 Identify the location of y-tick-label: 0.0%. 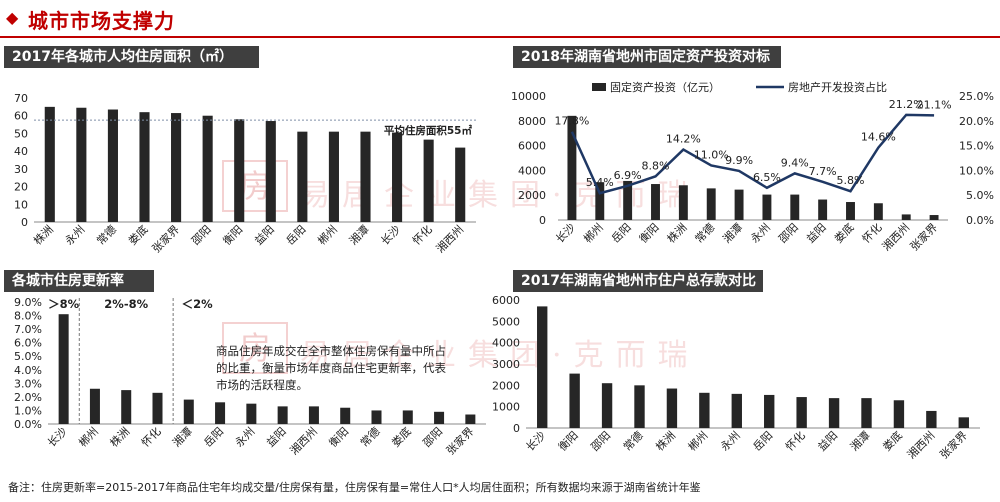
(28, 424).